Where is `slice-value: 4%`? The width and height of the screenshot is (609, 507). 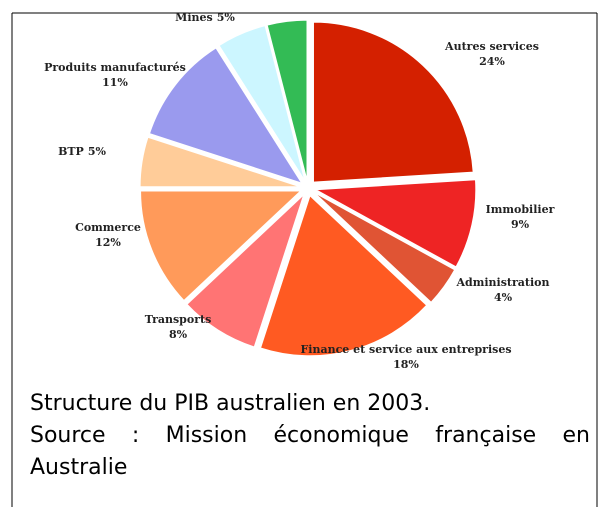
slice-value: 4% is located at coordinates (503, 297).